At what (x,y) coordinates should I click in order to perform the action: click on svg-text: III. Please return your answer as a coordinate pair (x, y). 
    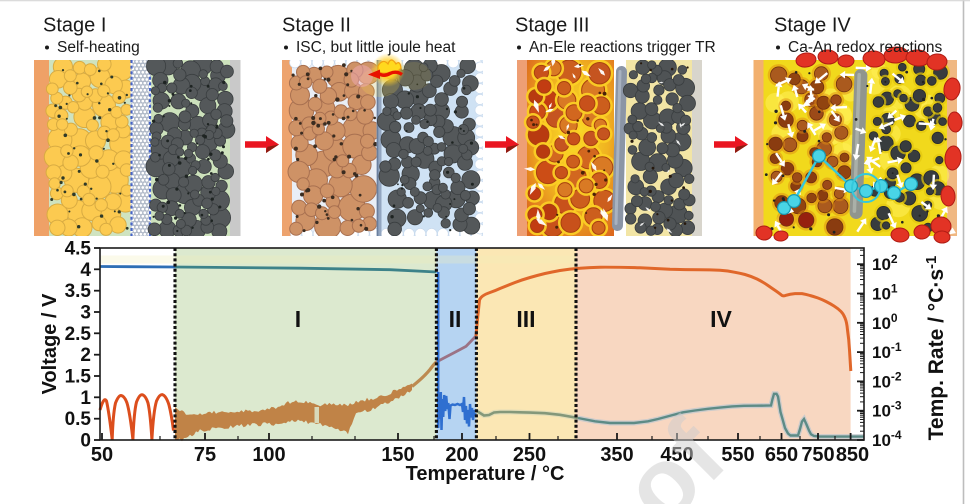
    Looking at the image, I should click on (525, 319).